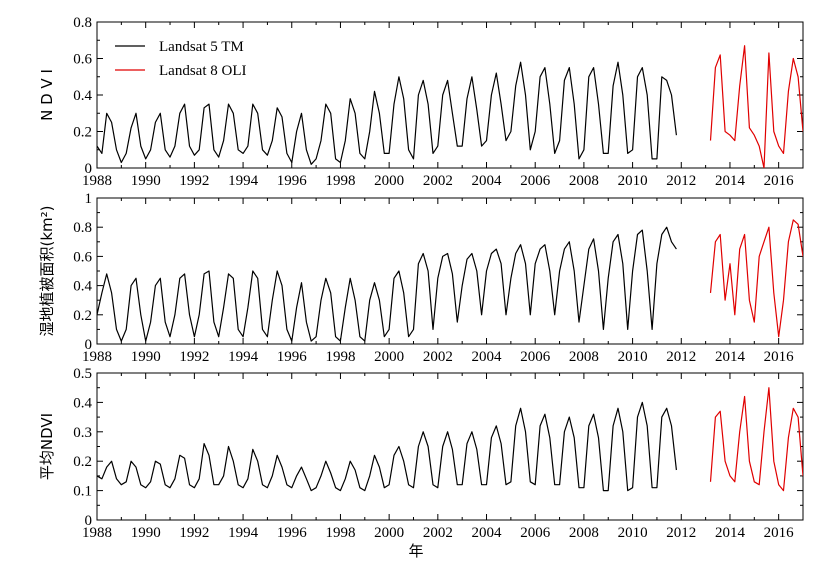 This screenshot has width=837, height=561. I want to click on legend-entry: Landsat 5 TM, so click(201, 47).